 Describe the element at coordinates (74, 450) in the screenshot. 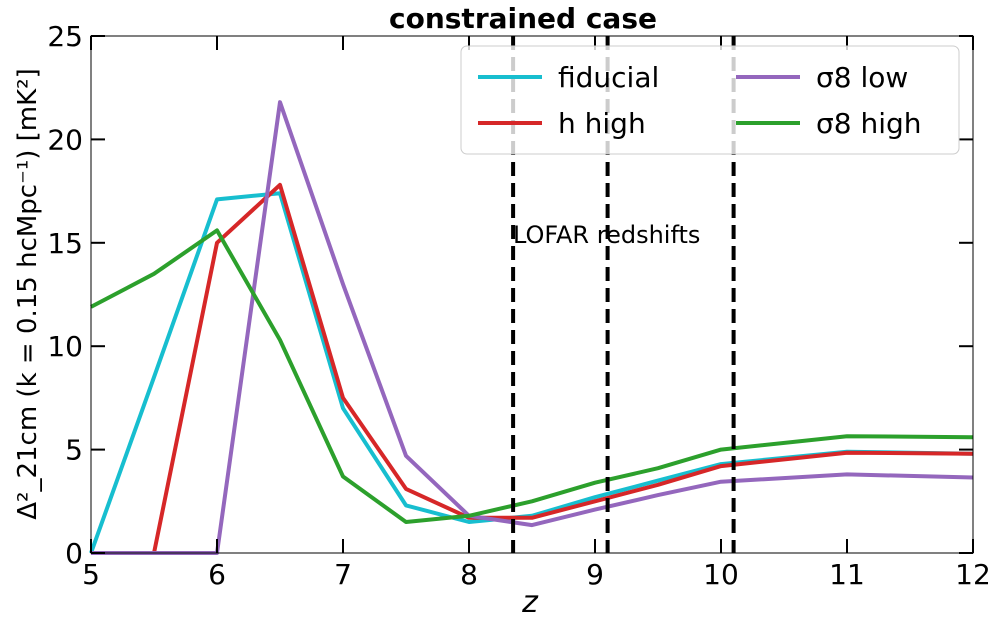

I see `y-tick-label: 5` at that location.